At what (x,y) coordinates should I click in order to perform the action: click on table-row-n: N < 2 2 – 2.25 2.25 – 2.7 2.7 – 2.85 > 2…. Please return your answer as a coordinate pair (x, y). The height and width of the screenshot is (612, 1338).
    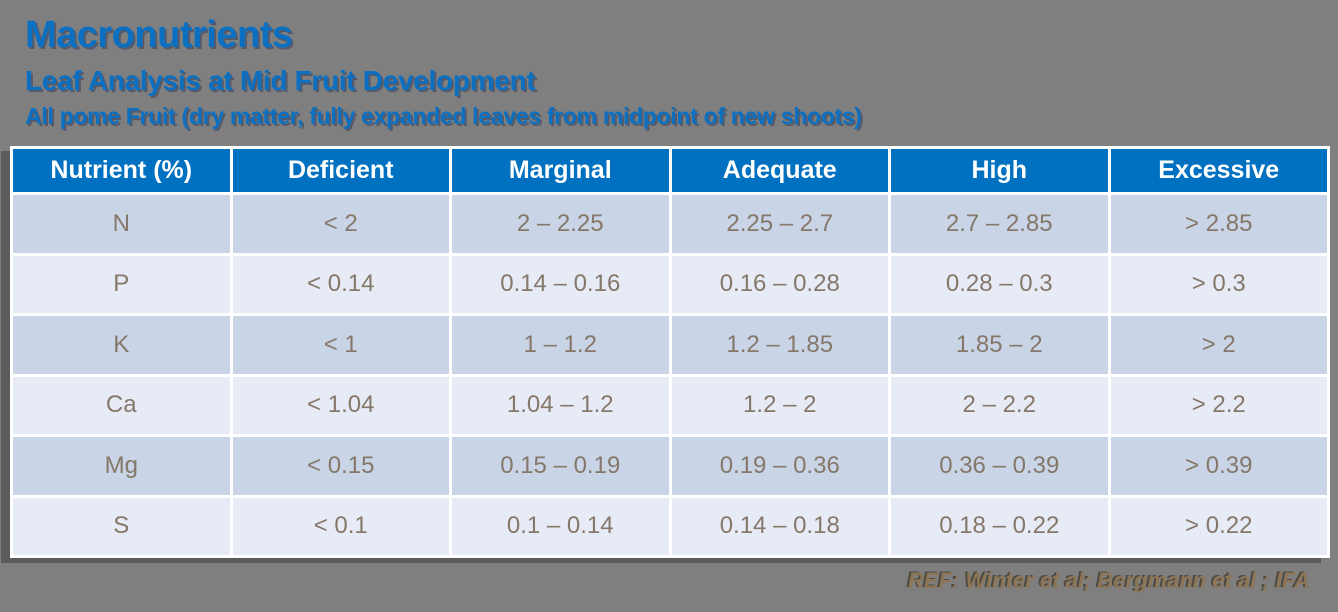
    Looking at the image, I should click on (670, 224).